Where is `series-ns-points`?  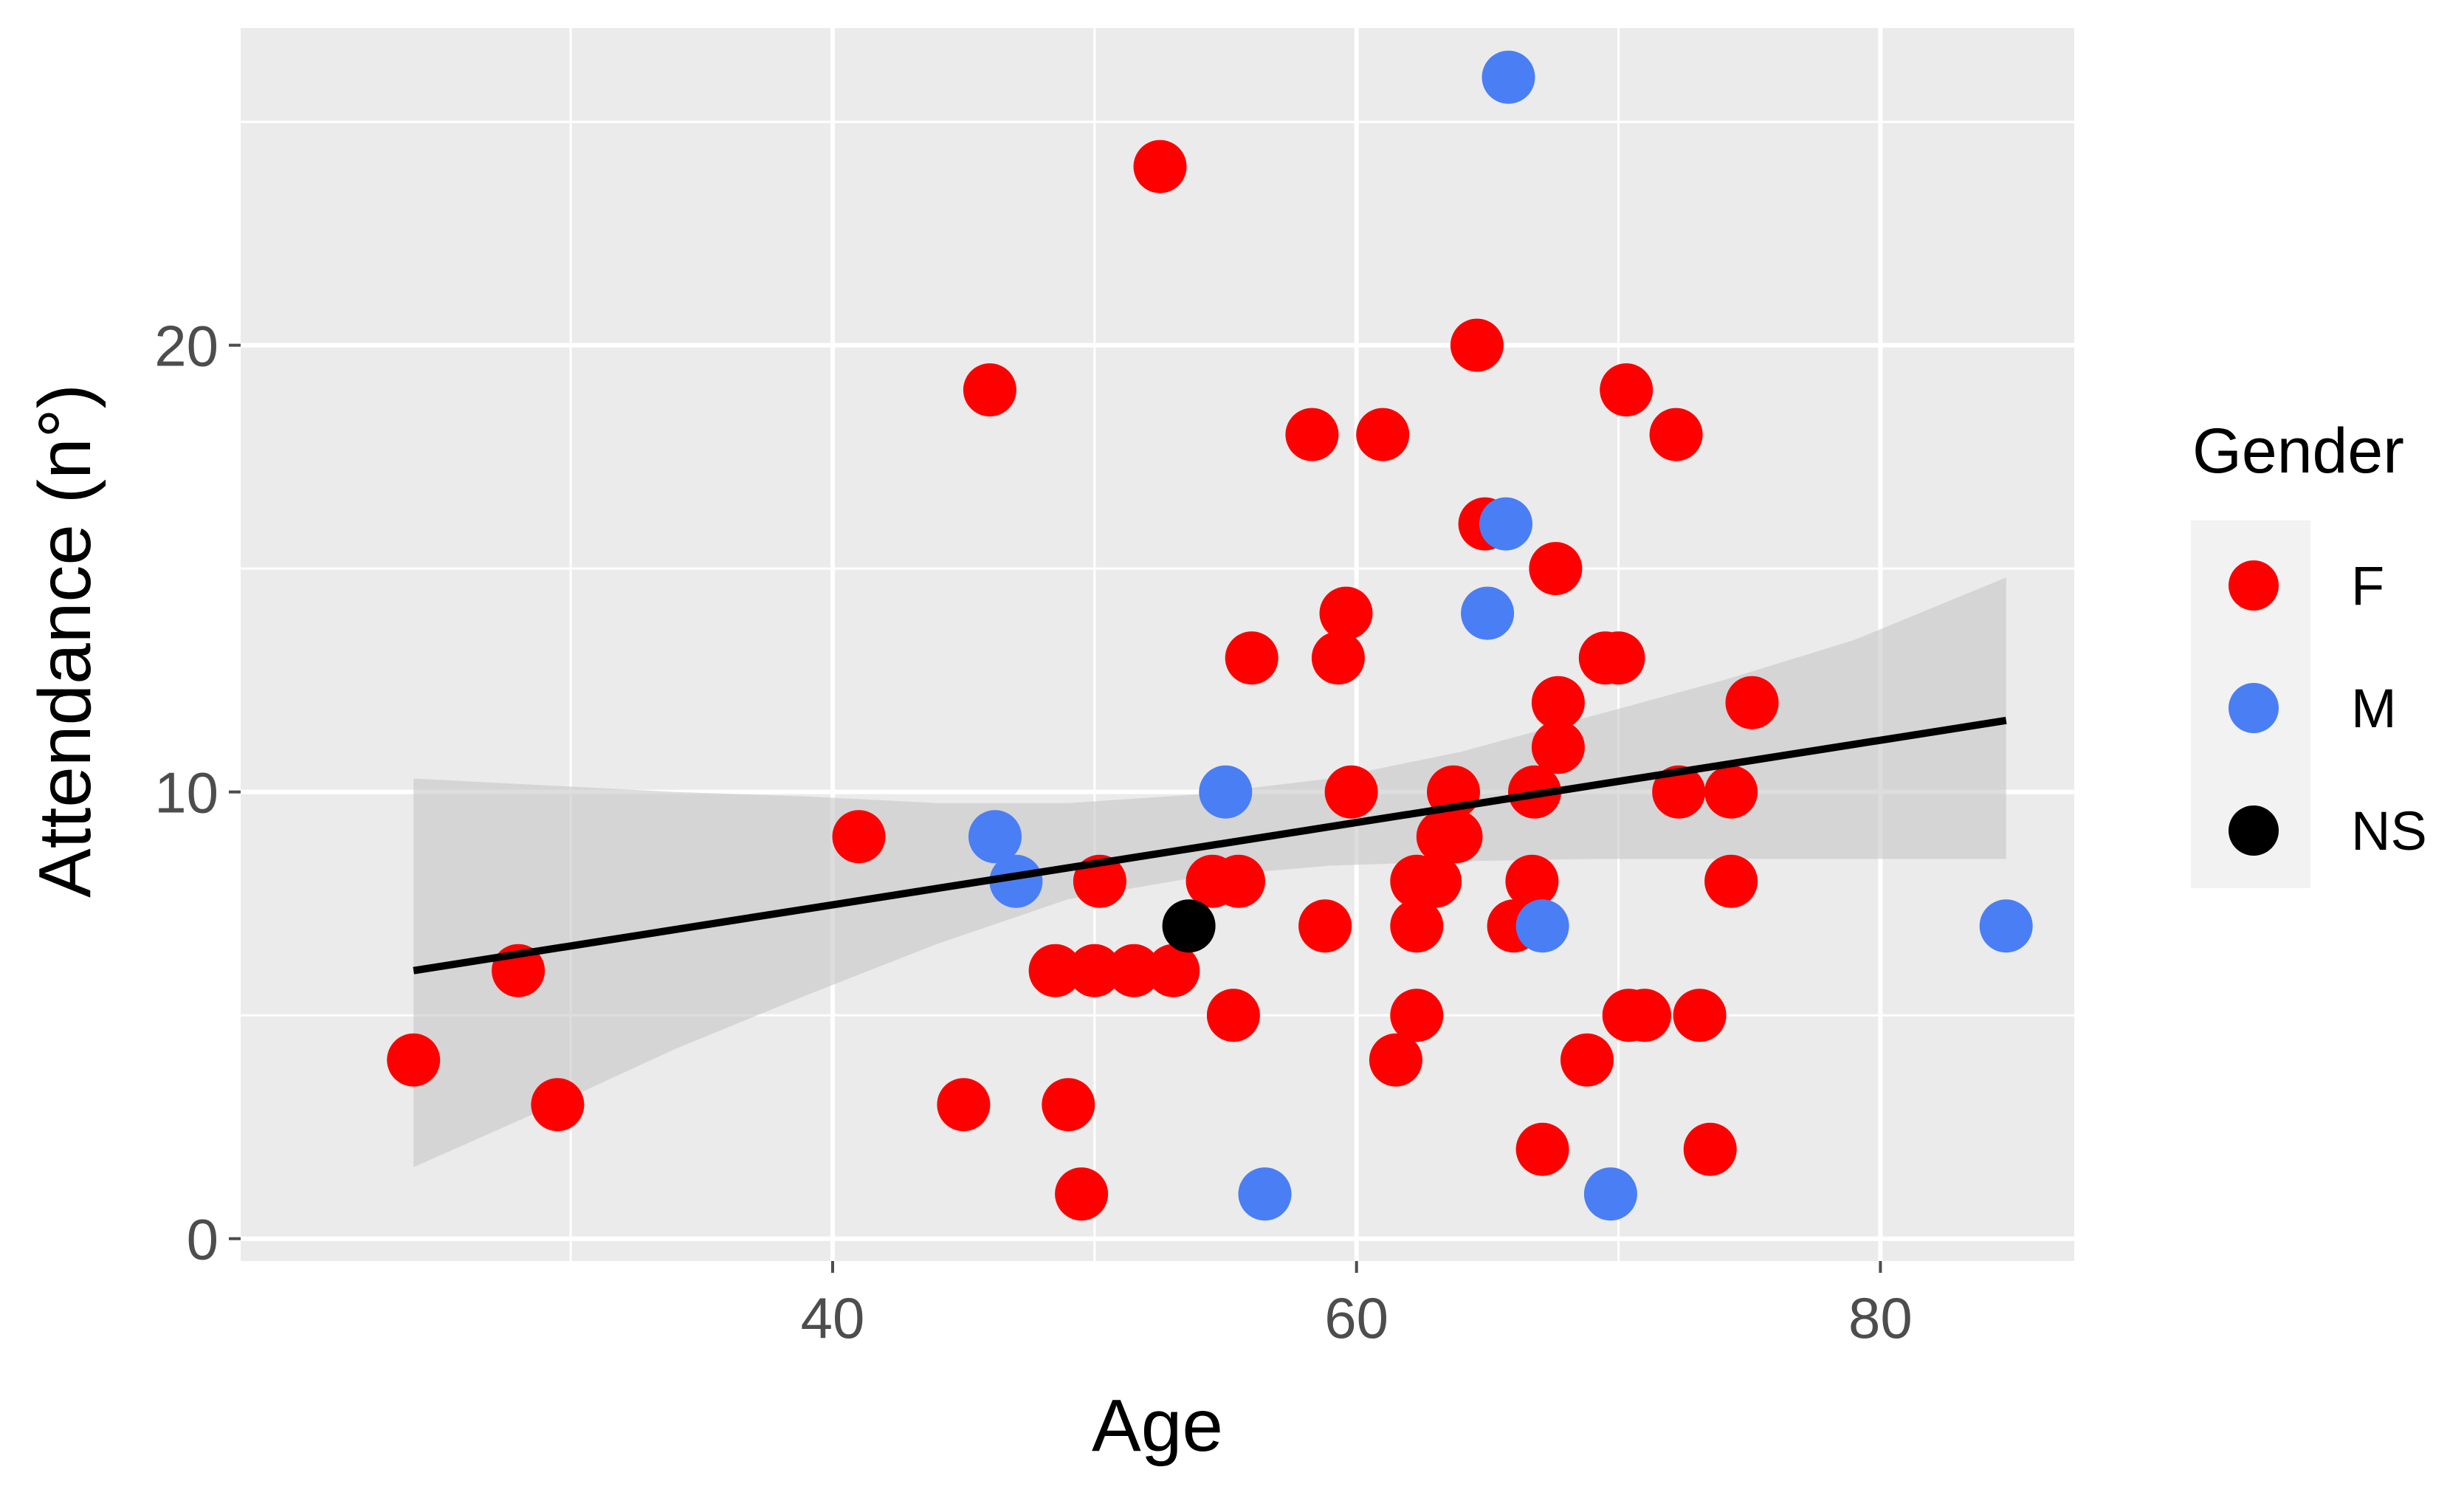 series-ns-points is located at coordinates (1189, 926).